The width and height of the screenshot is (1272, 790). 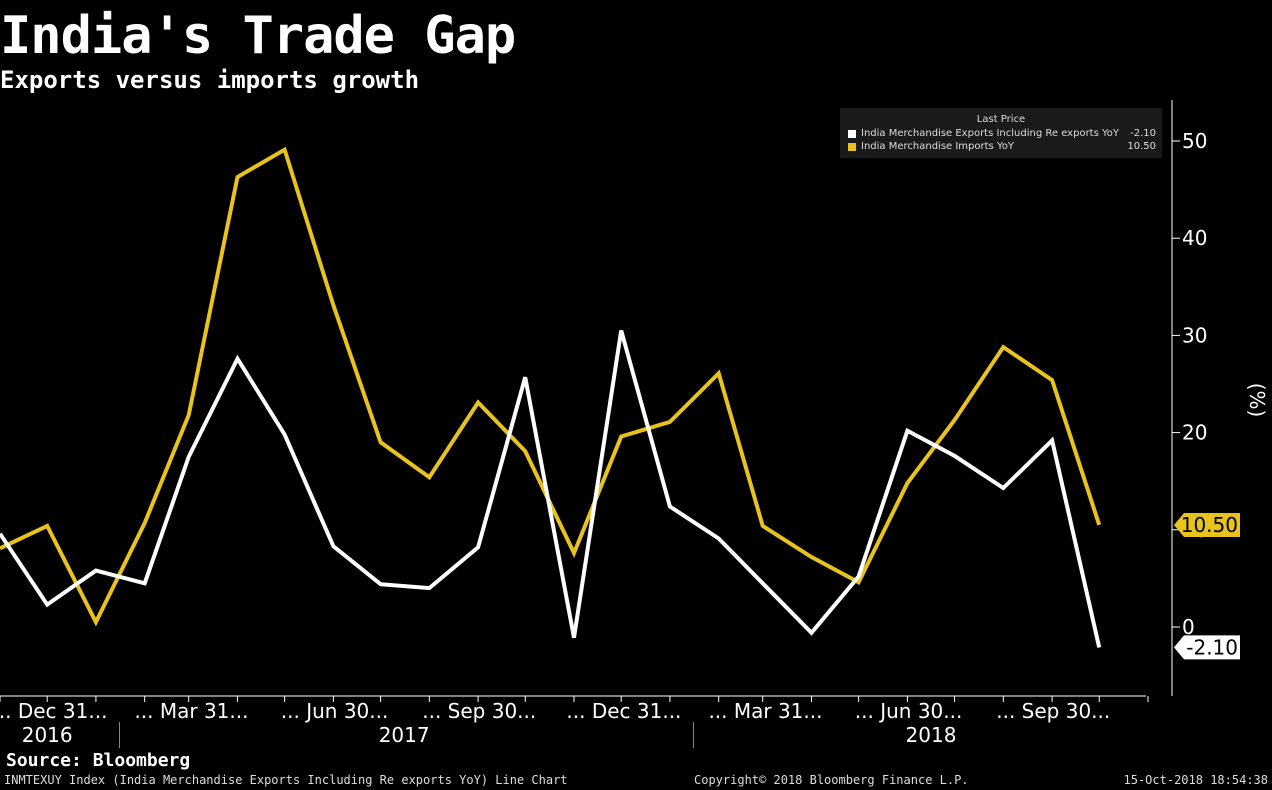 What do you see at coordinates (404, 735) in the screenshot?
I see `year-label: 2017` at bounding box center [404, 735].